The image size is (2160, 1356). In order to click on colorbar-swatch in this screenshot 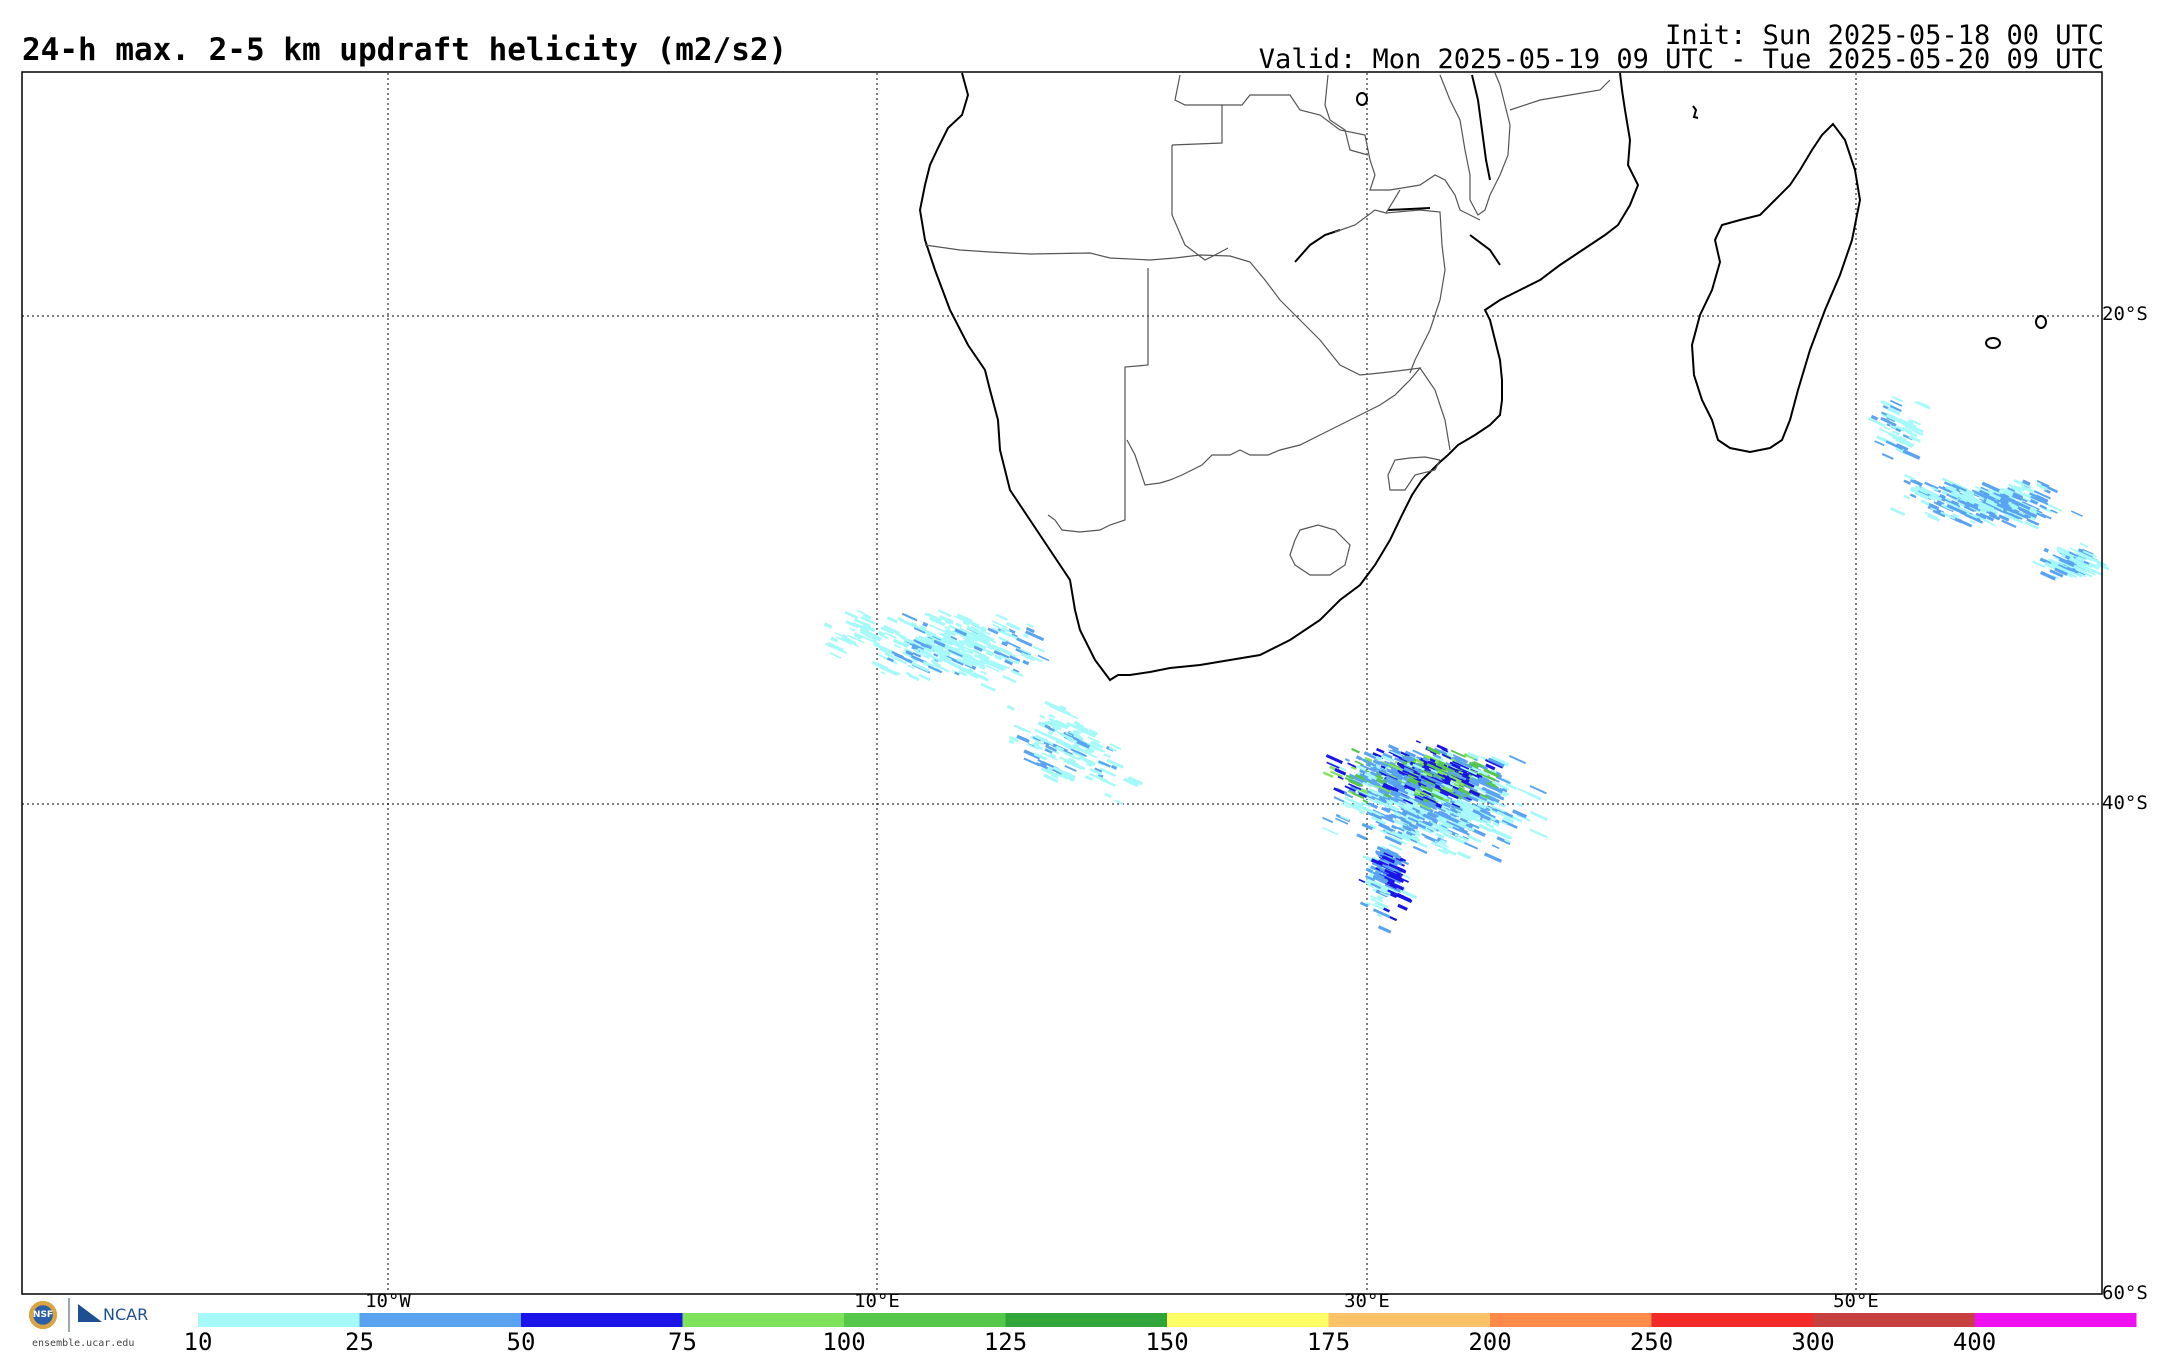, I will do `click(1732, 1320)`.